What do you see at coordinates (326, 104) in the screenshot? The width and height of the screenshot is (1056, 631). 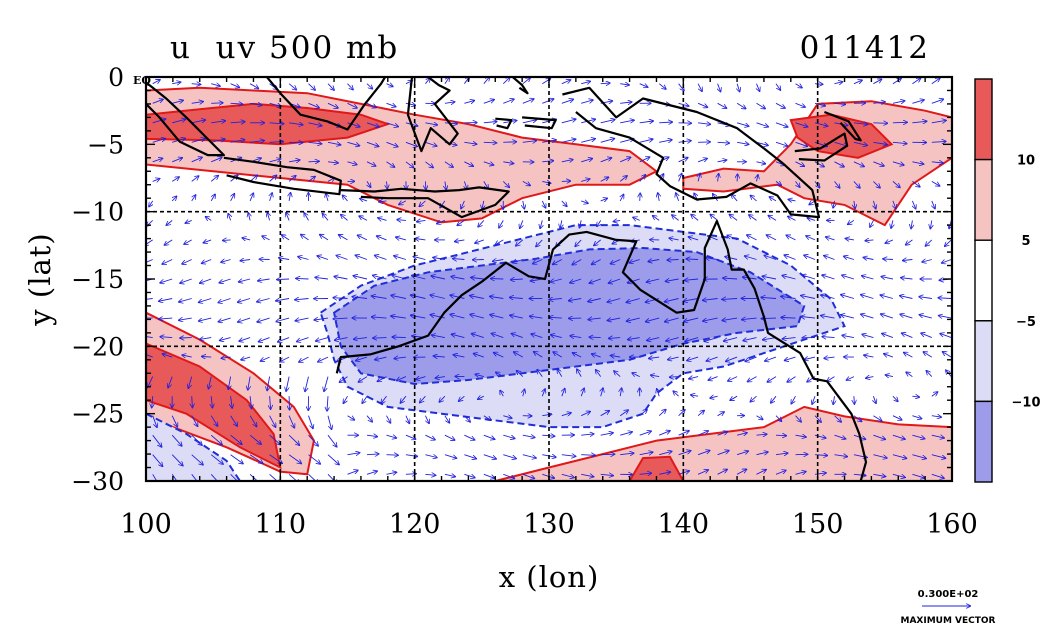 I see `coastline-borneo` at bounding box center [326, 104].